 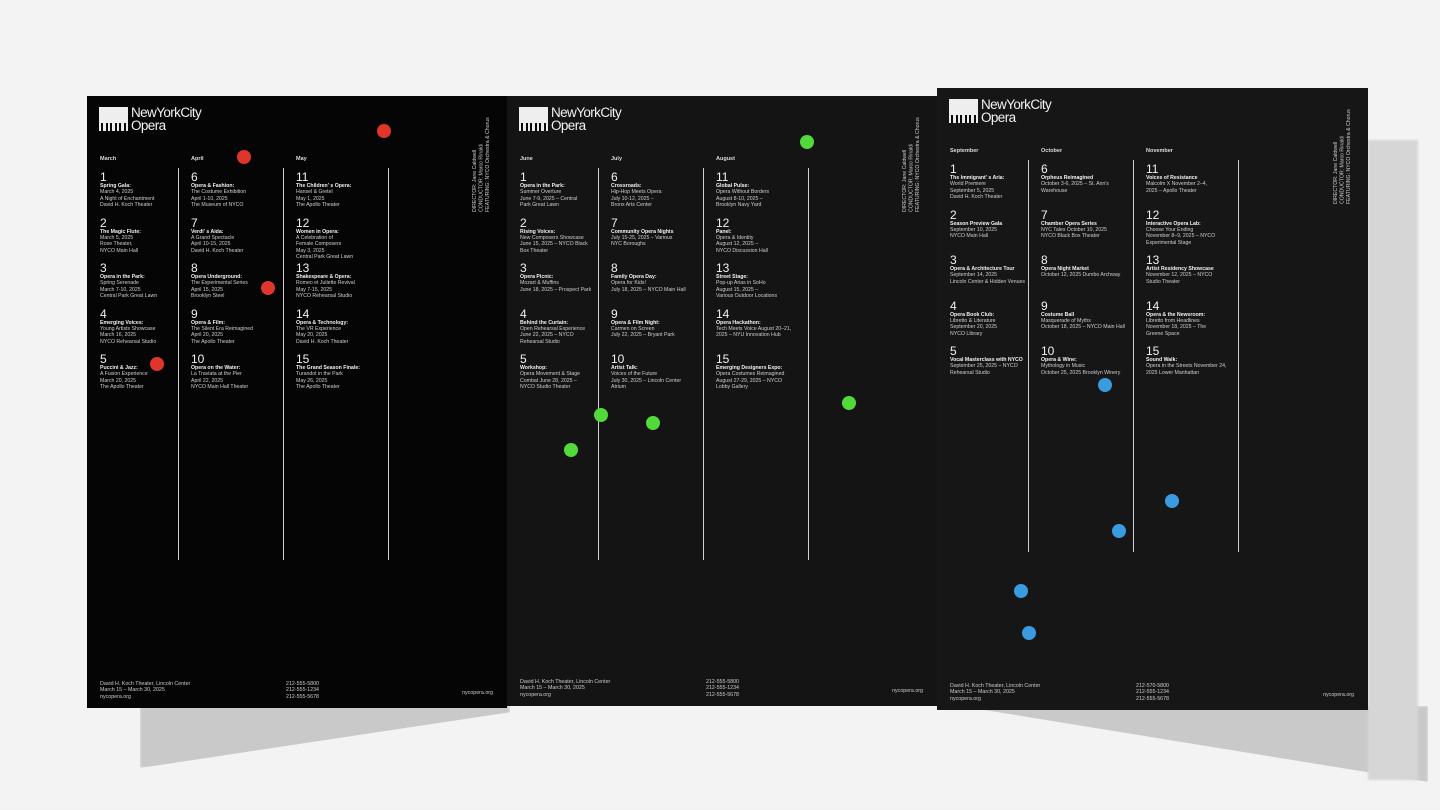 I want to click on event-detail: Opera & Identity, so click(x=735, y=237).